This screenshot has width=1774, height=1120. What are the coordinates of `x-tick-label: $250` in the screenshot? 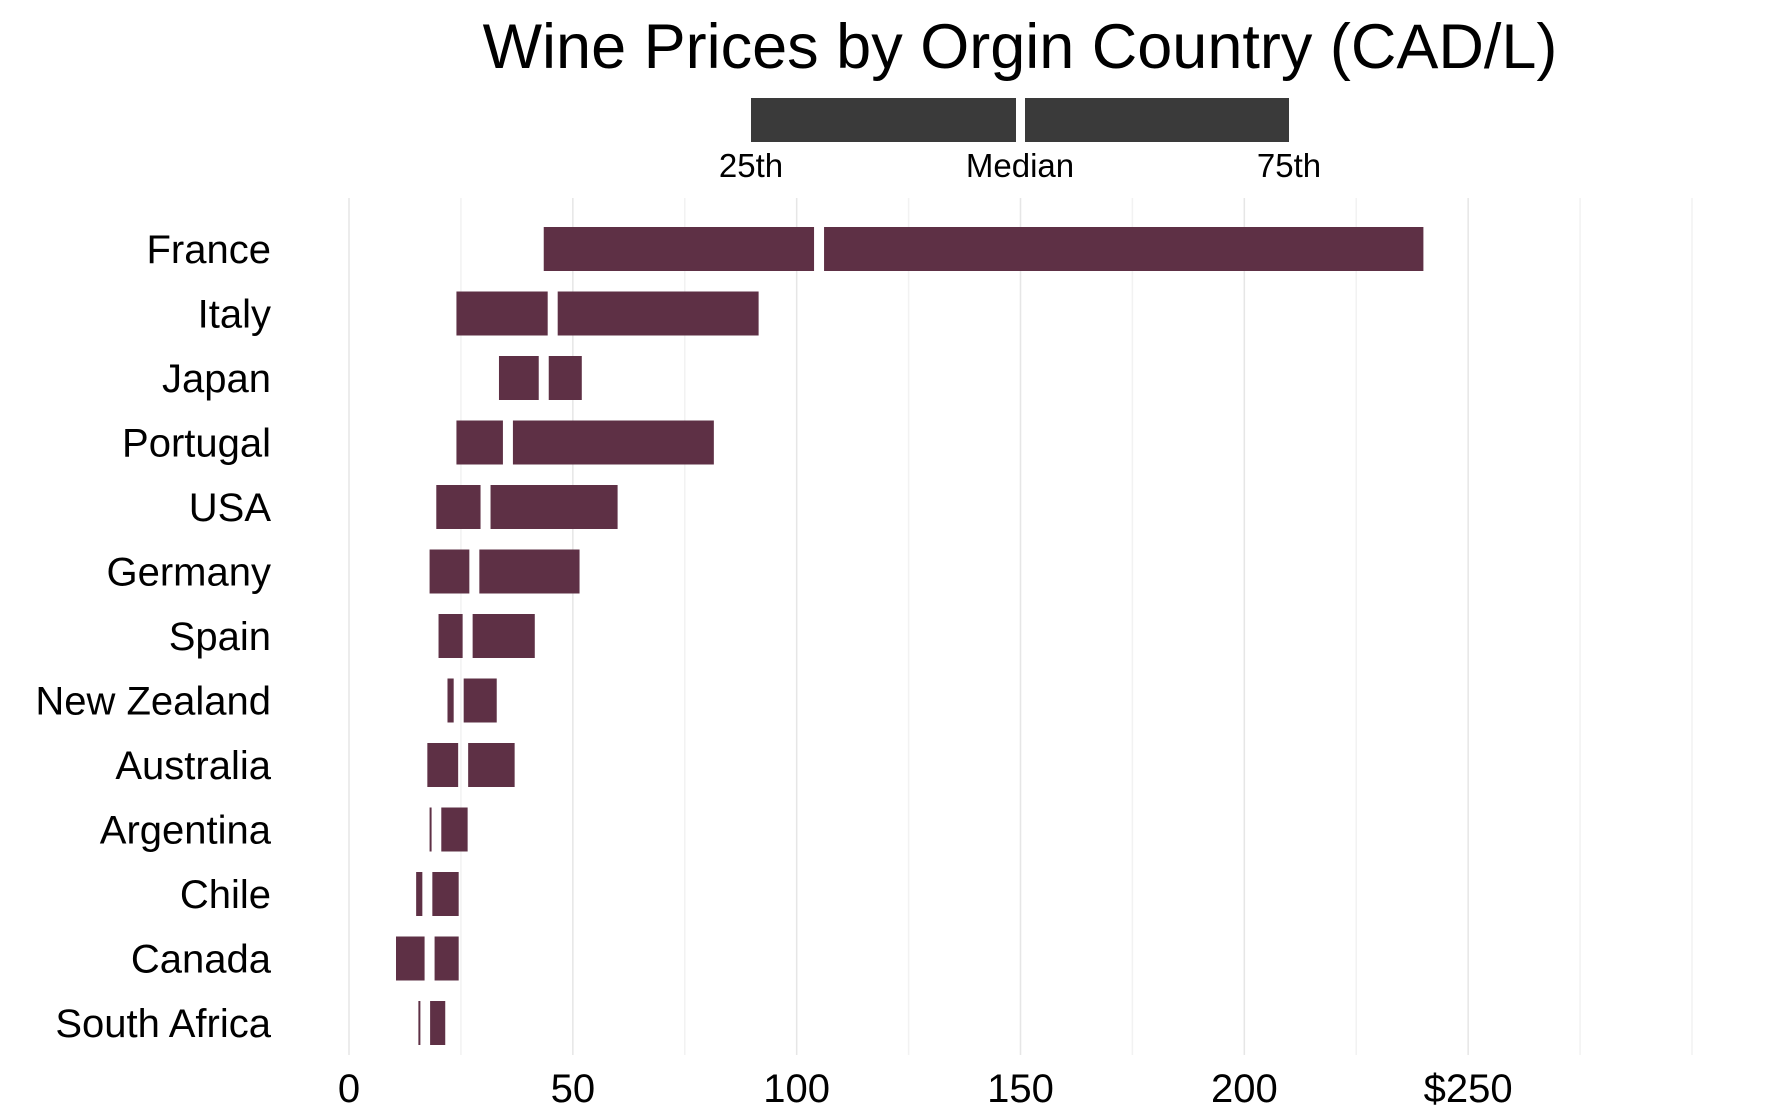 It's located at (1468, 1089).